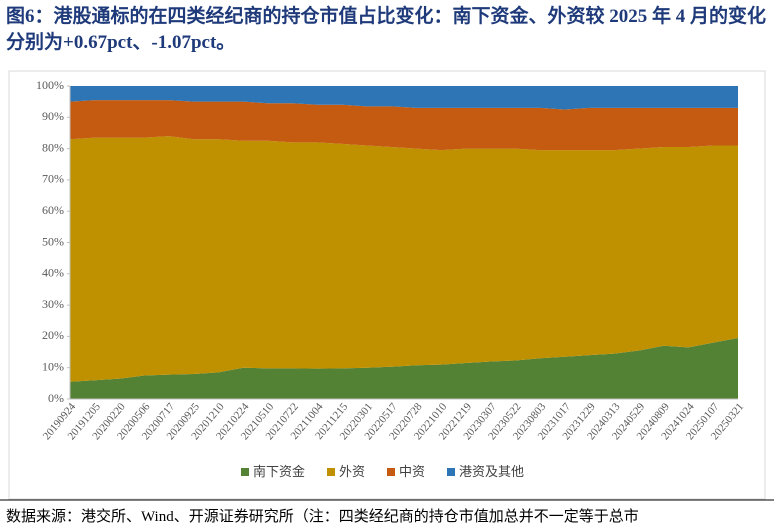 Image resolution: width=774 pixels, height=530 pixels. Describe the element at coordinates (53, 273) in the screenshot. I see `y-tick-label: 40%` at that location.